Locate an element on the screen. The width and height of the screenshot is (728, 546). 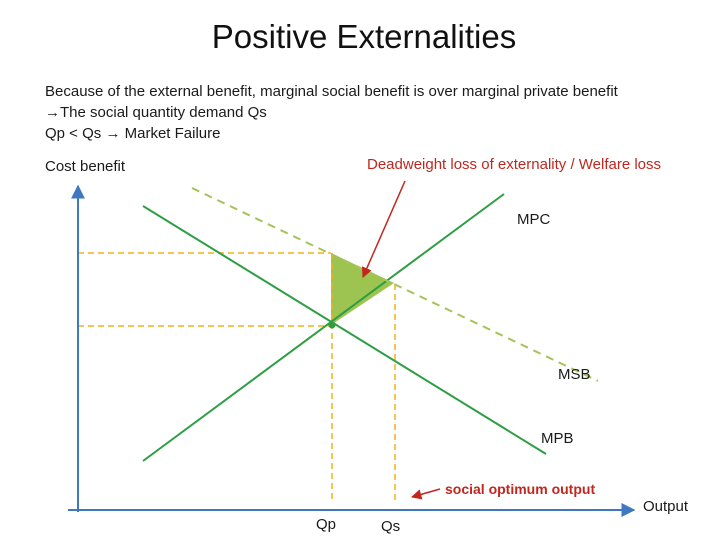
msb-label: MSB is located at coordinates (574, 374).